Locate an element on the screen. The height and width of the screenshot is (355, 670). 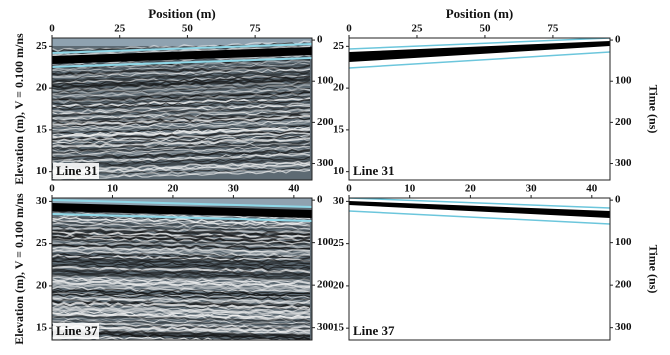
layer-band is located at coordinates (479, 51).